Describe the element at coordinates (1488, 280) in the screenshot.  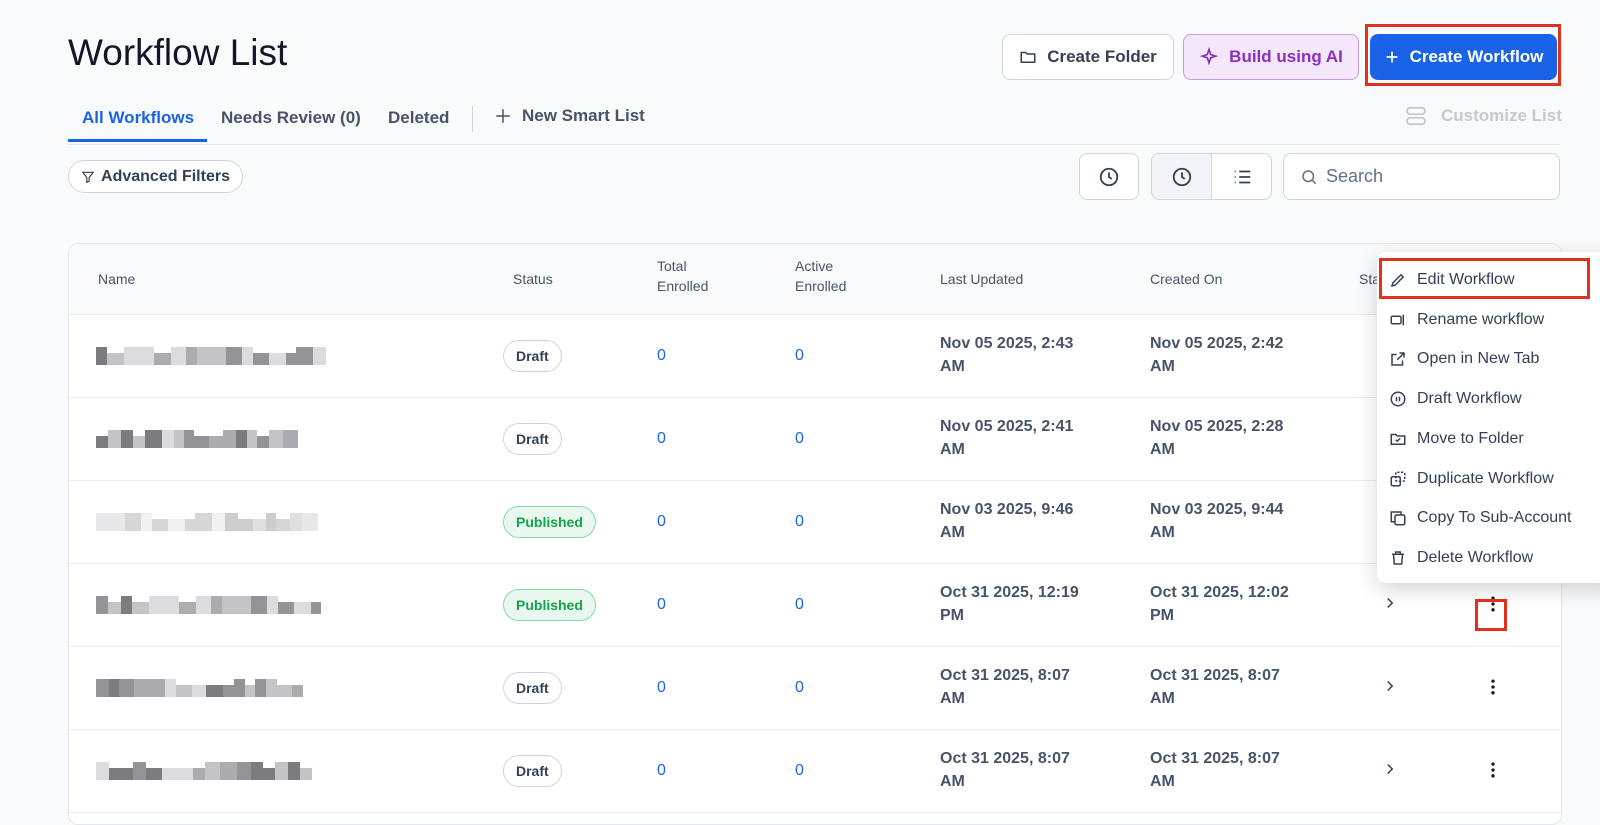
I see `menu-item: Edit Workflow` at that location.